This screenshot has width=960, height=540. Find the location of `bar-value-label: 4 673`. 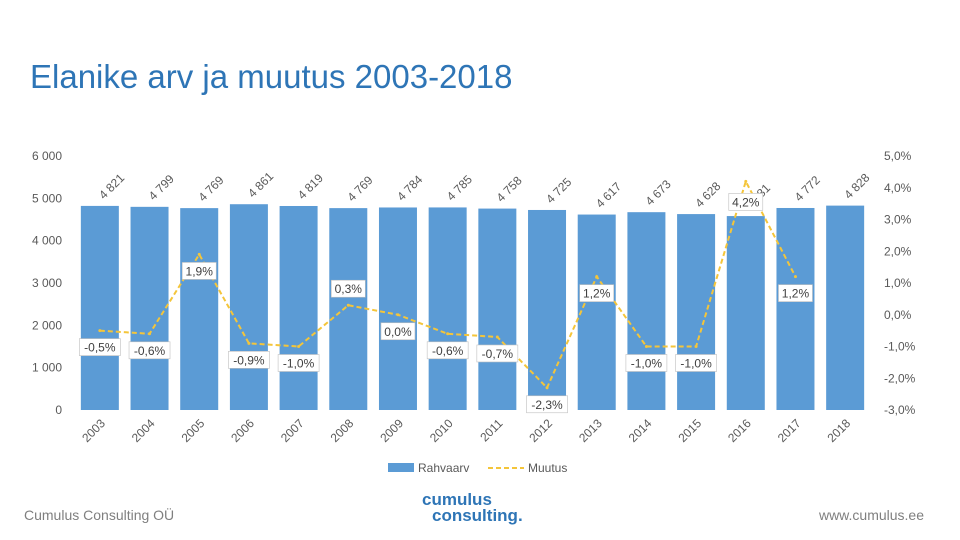

bar-value-label: 4 673 is located at coordinates (658, 192).